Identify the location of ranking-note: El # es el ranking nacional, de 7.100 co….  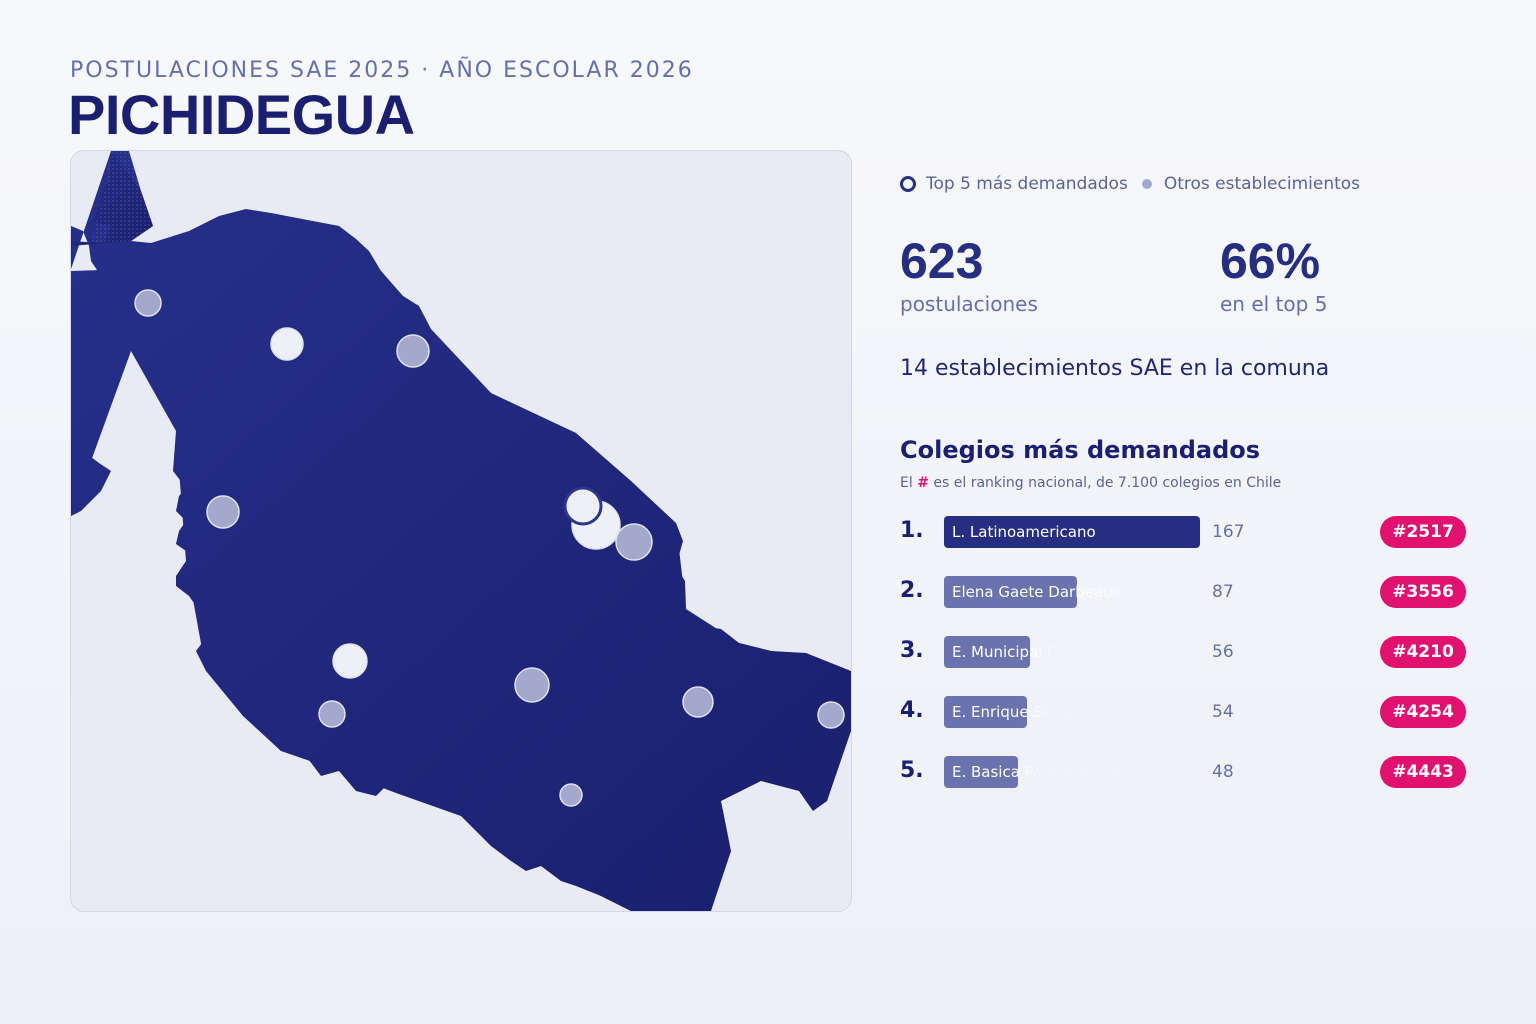
(1090, 483).